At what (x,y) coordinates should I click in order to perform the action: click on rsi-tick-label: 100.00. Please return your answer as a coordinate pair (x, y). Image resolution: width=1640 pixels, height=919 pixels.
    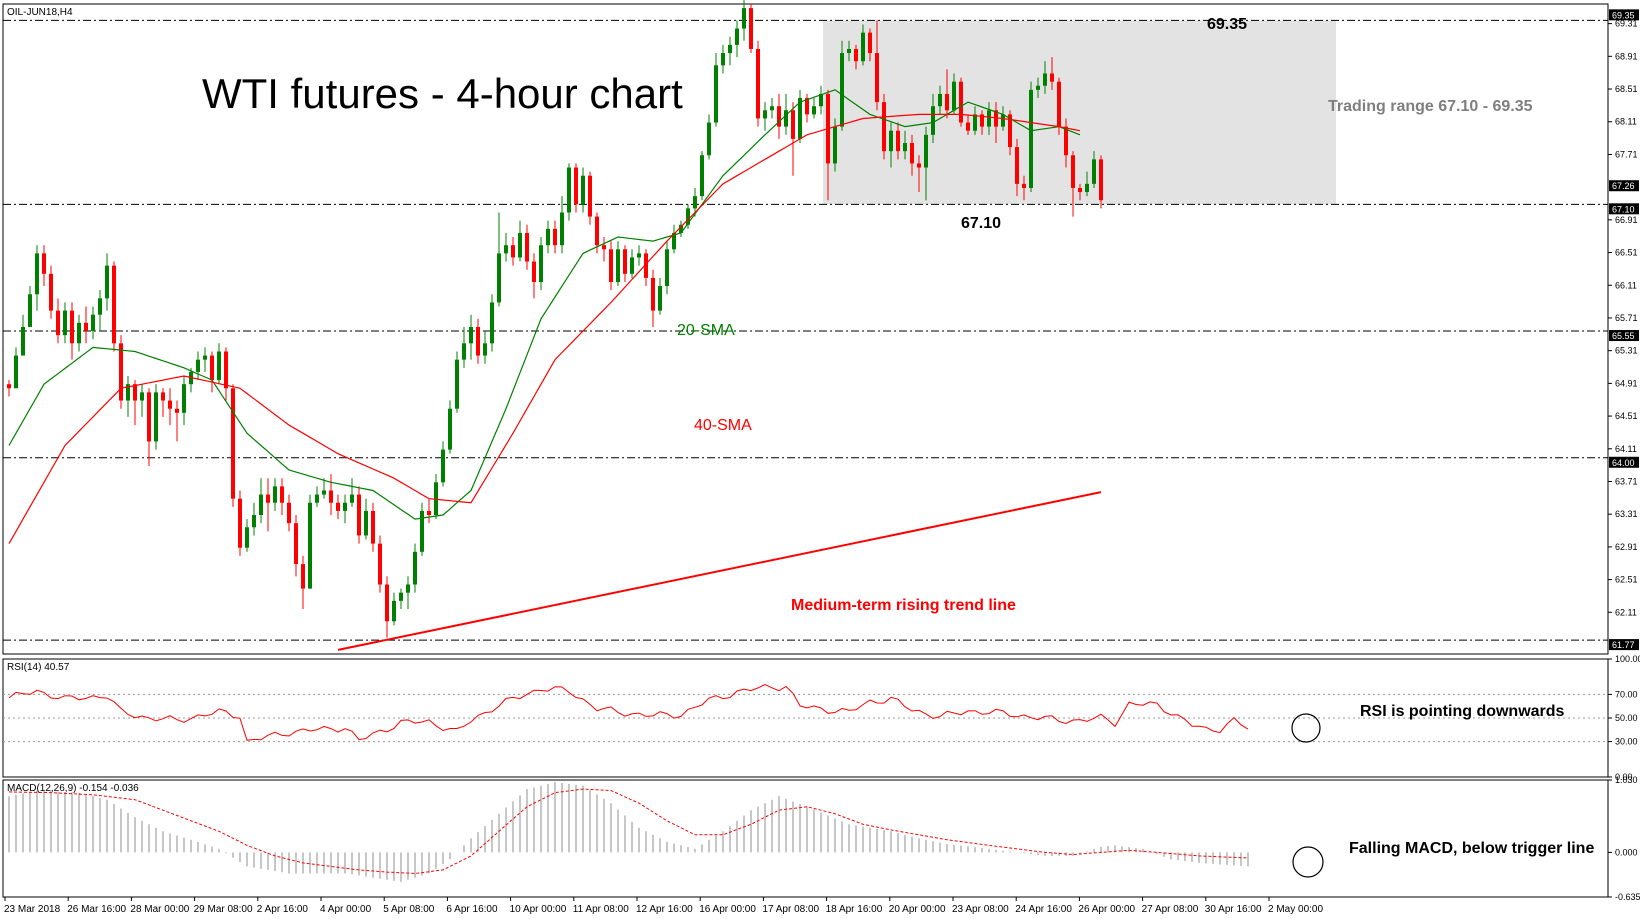
    Looking at the image, I should click on (1627, 659).